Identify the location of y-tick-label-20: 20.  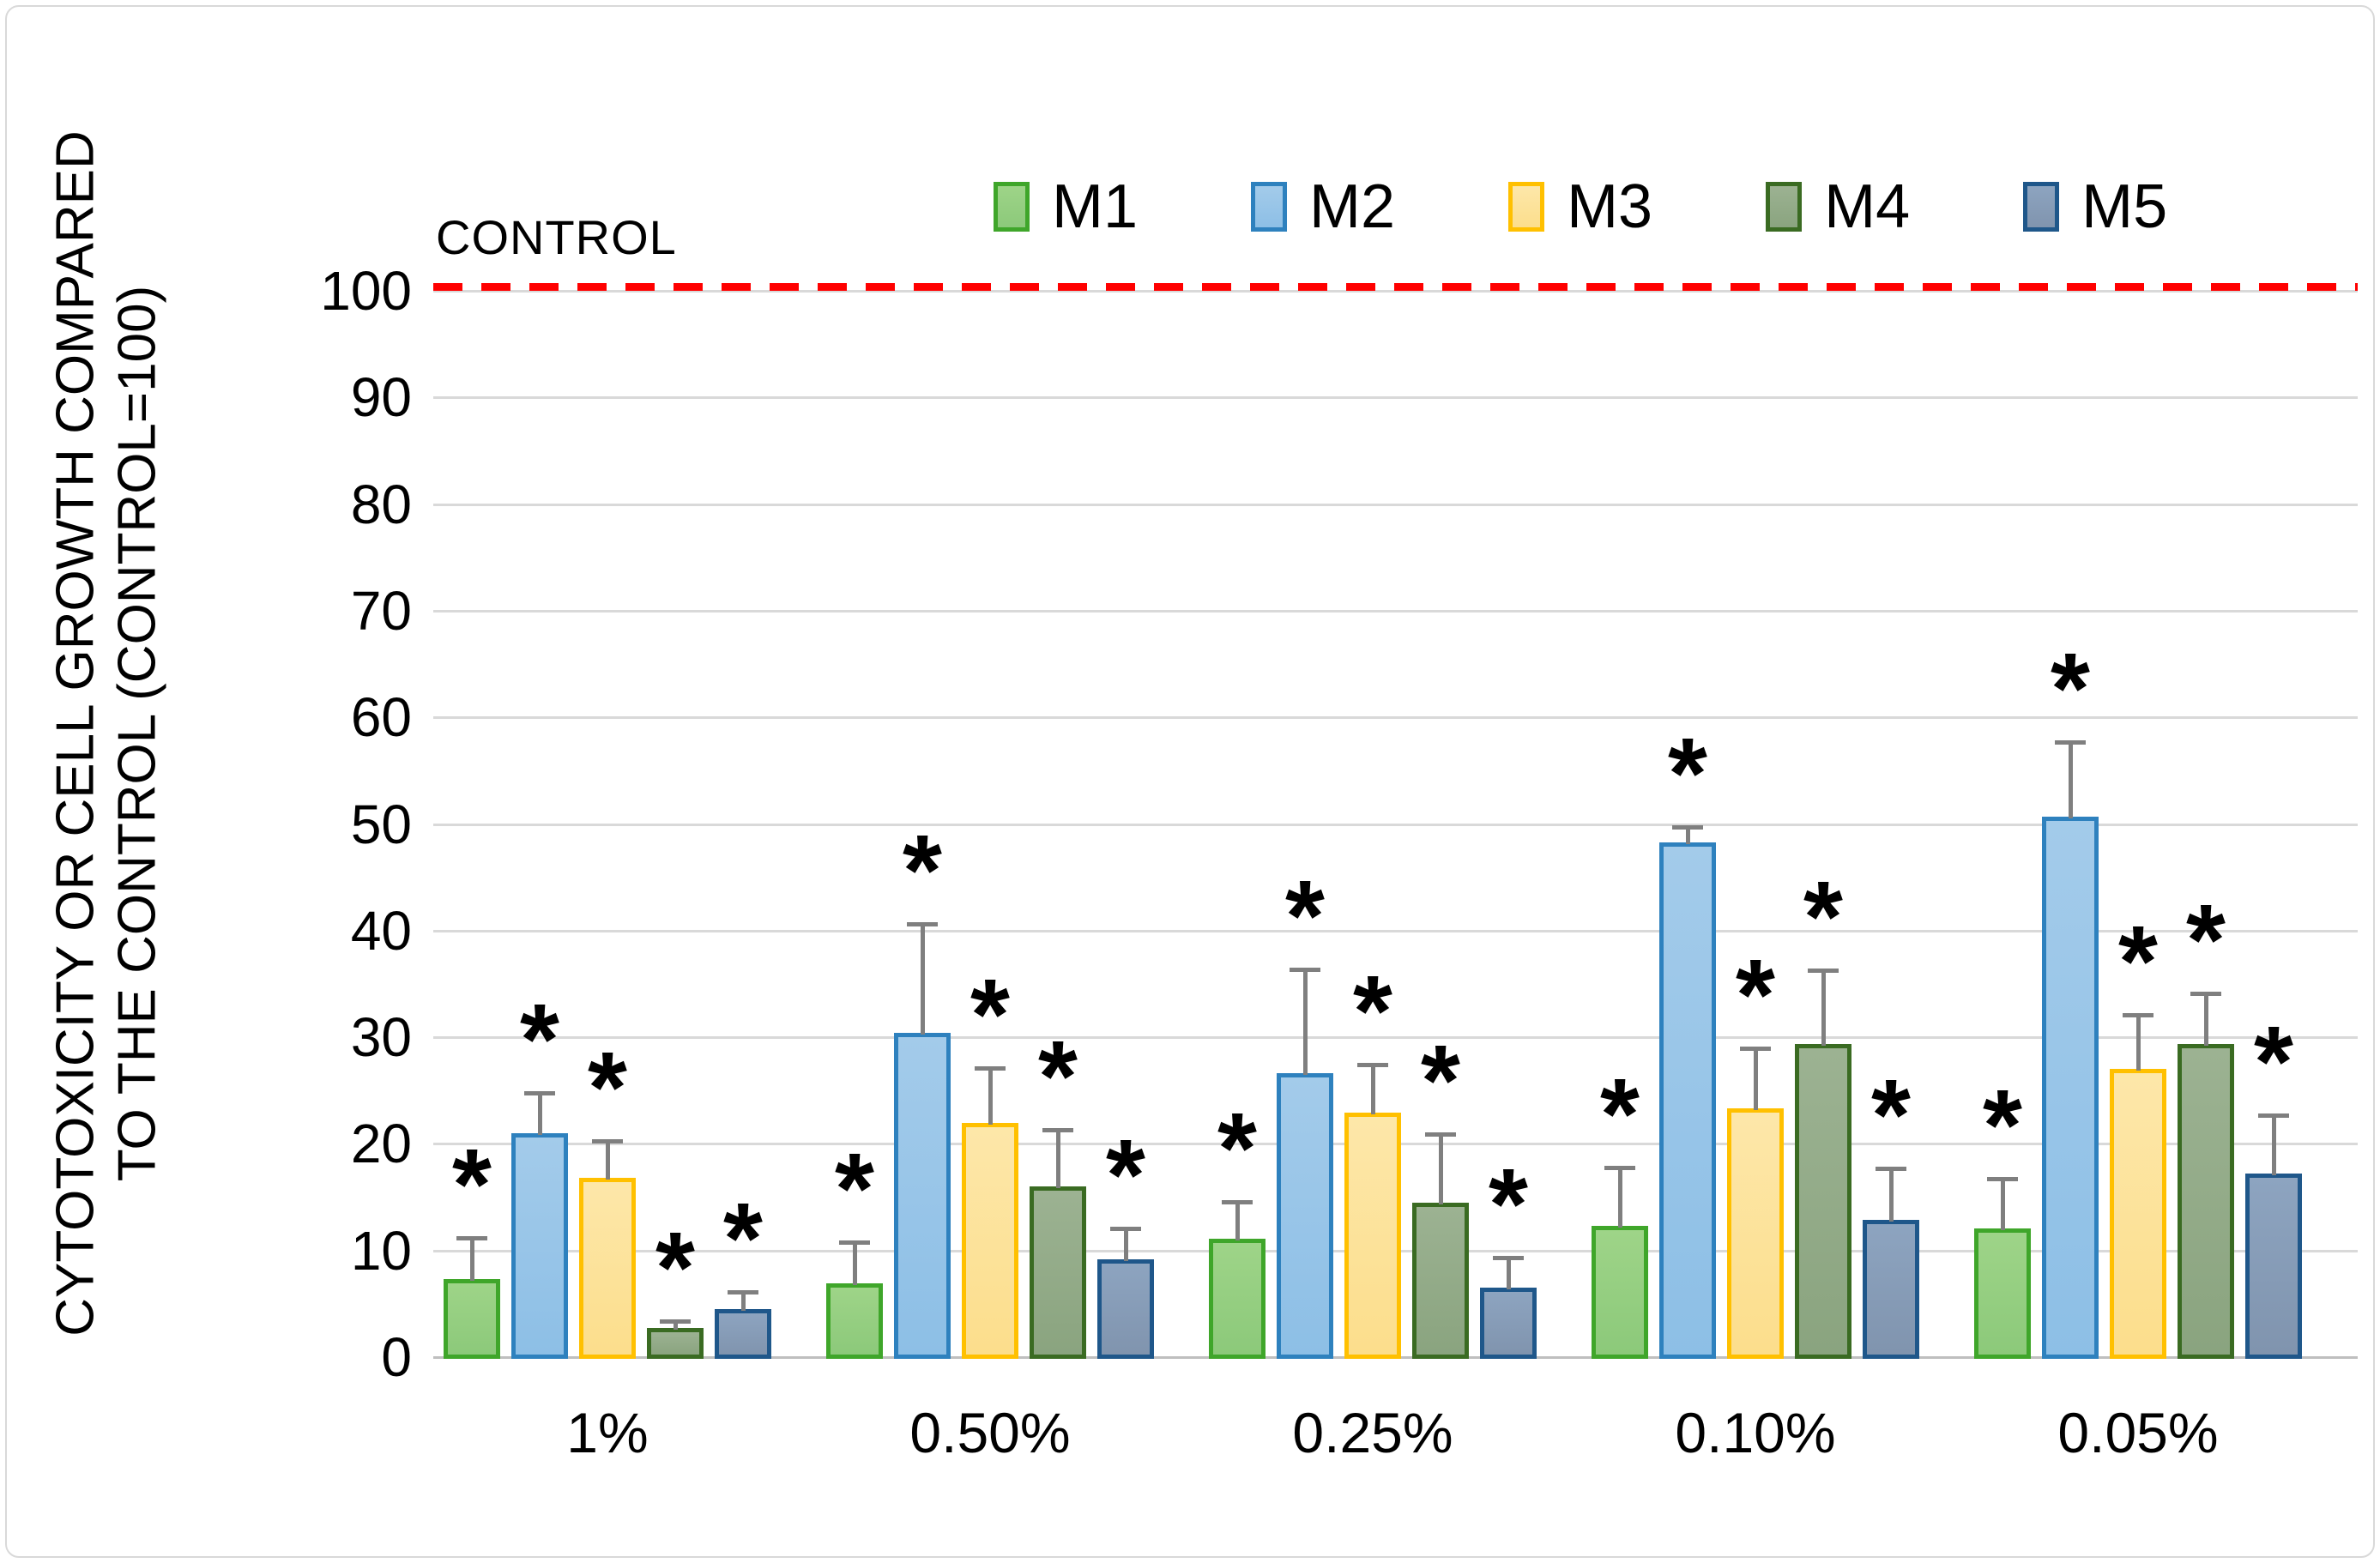
(381, 1144).